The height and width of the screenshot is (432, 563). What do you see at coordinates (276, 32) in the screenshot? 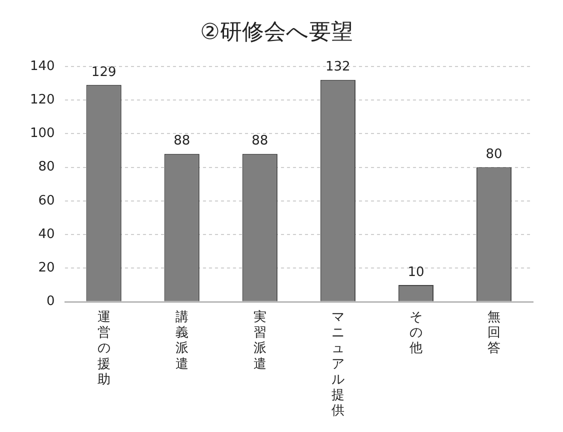
I see `chart-title: ②研修会へ要望` at bounding box center [276, 32].